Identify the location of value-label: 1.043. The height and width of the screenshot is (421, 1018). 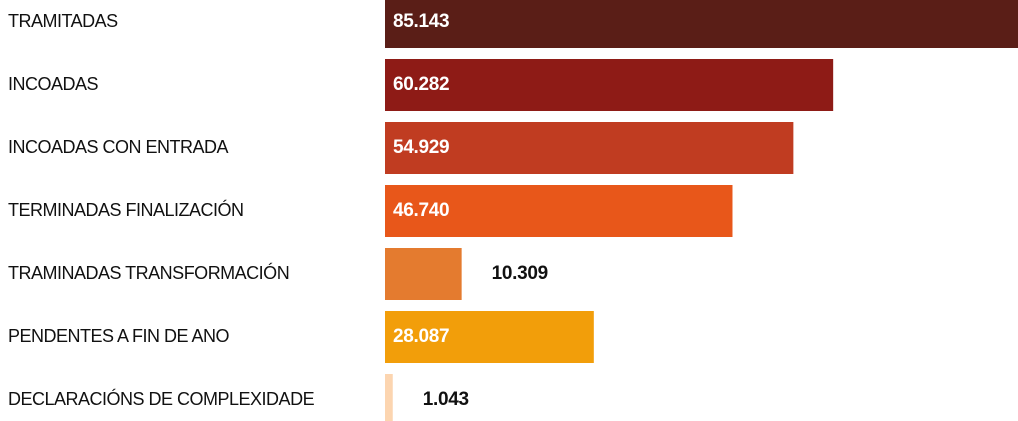
(446, 399).